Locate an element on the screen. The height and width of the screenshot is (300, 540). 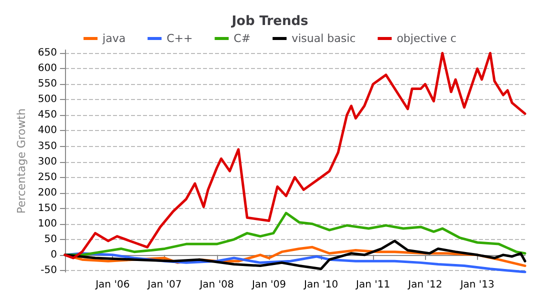
y-tick-label: 0 is located at coordinates (53, 254).